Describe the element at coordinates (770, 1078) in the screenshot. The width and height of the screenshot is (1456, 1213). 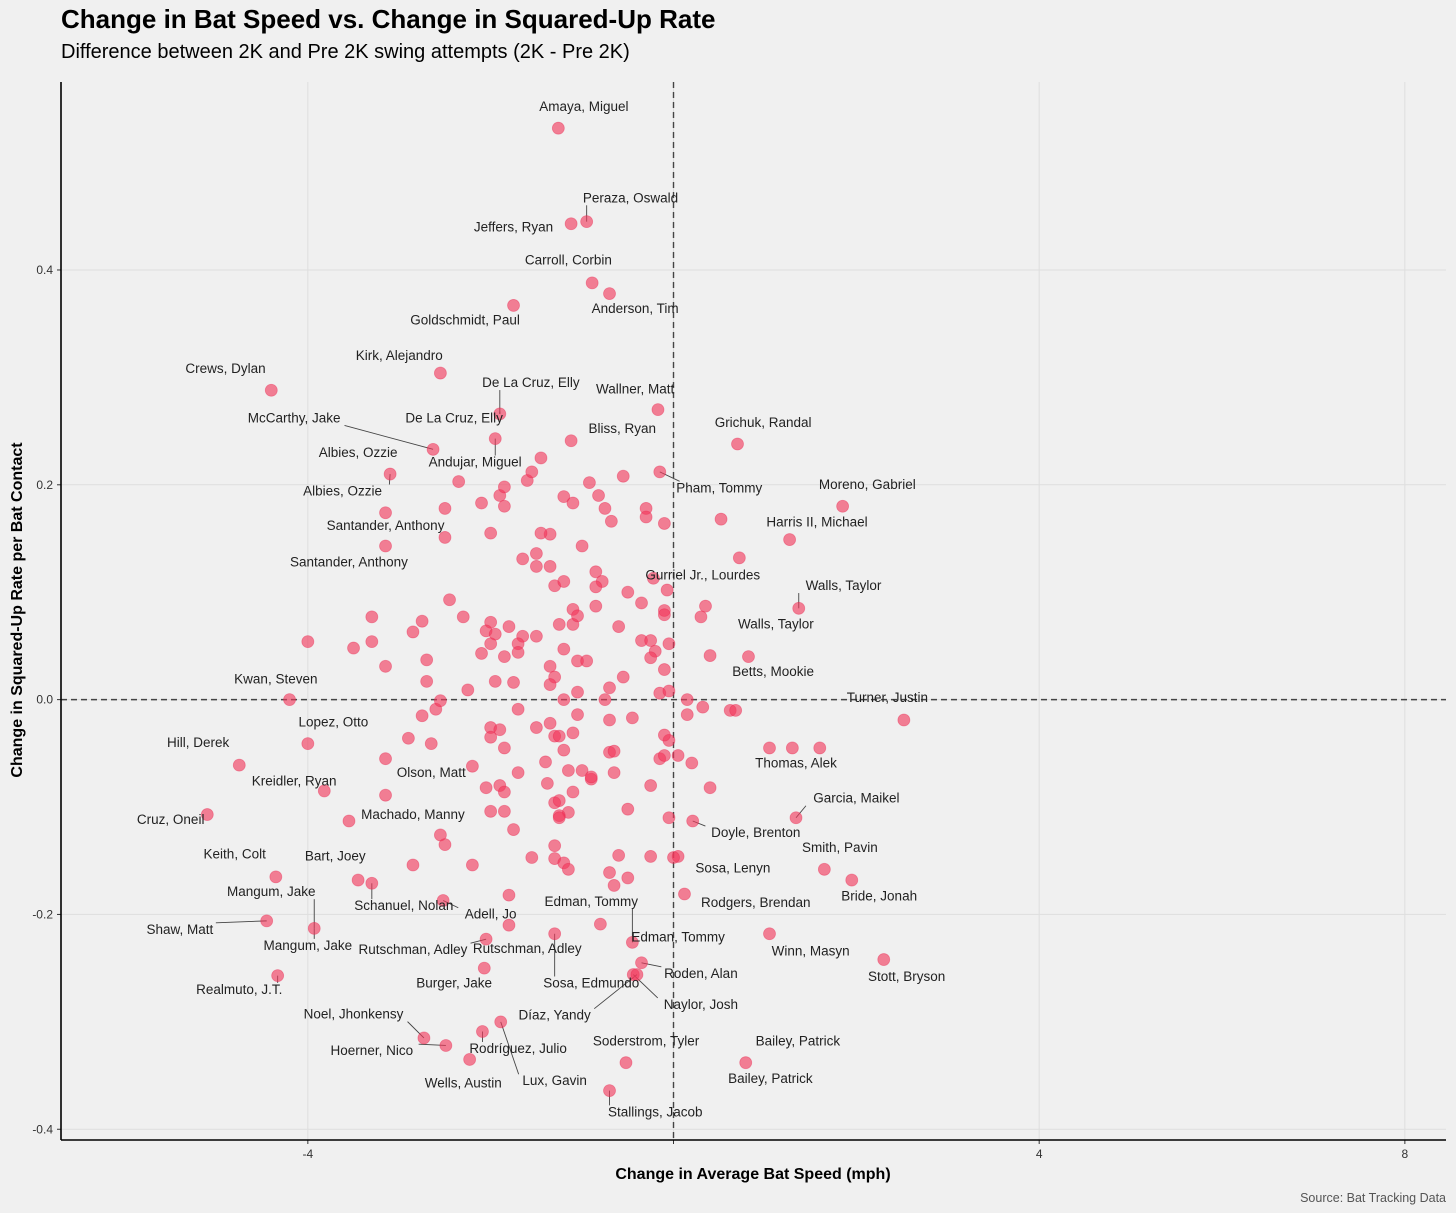
I see `point-label: Bailey, Patrick` at that location.